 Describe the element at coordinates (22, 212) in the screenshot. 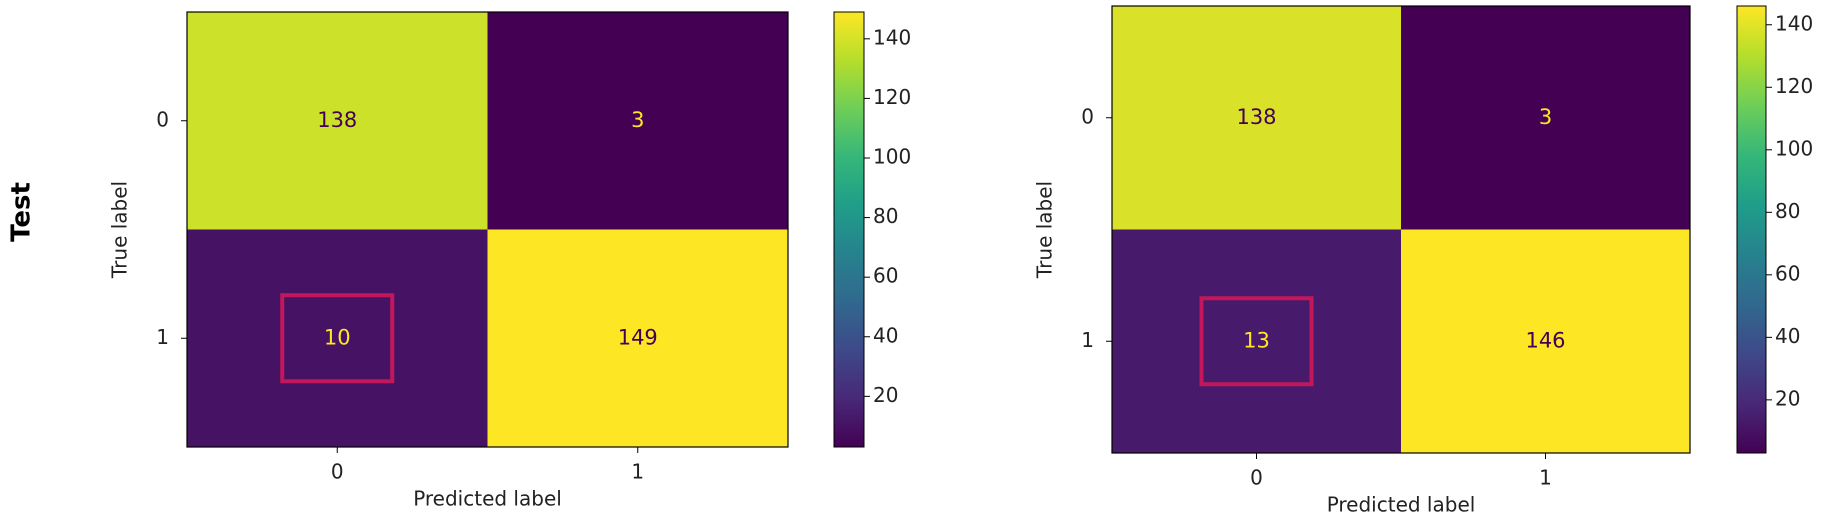

I see `row-label: Test` at that location.